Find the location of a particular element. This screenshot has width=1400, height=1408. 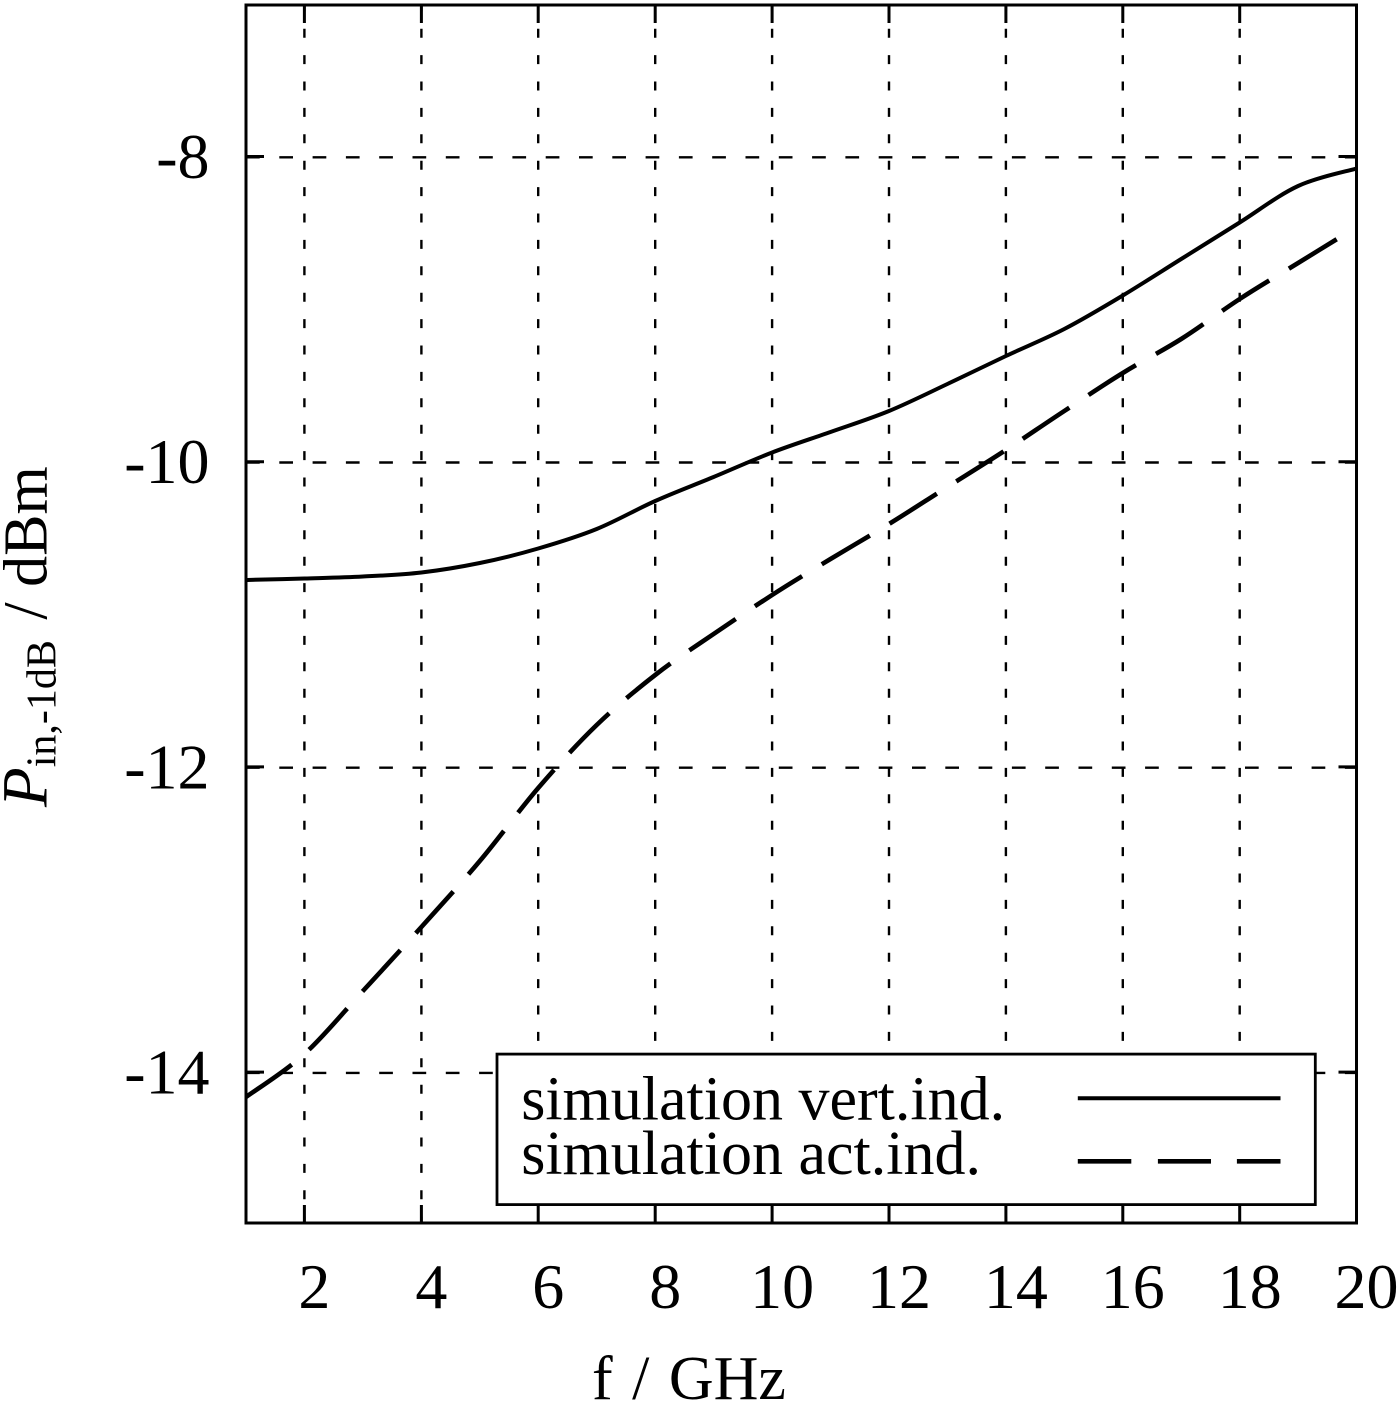

svg-text: 6 is located at coordinates (548, 1286).